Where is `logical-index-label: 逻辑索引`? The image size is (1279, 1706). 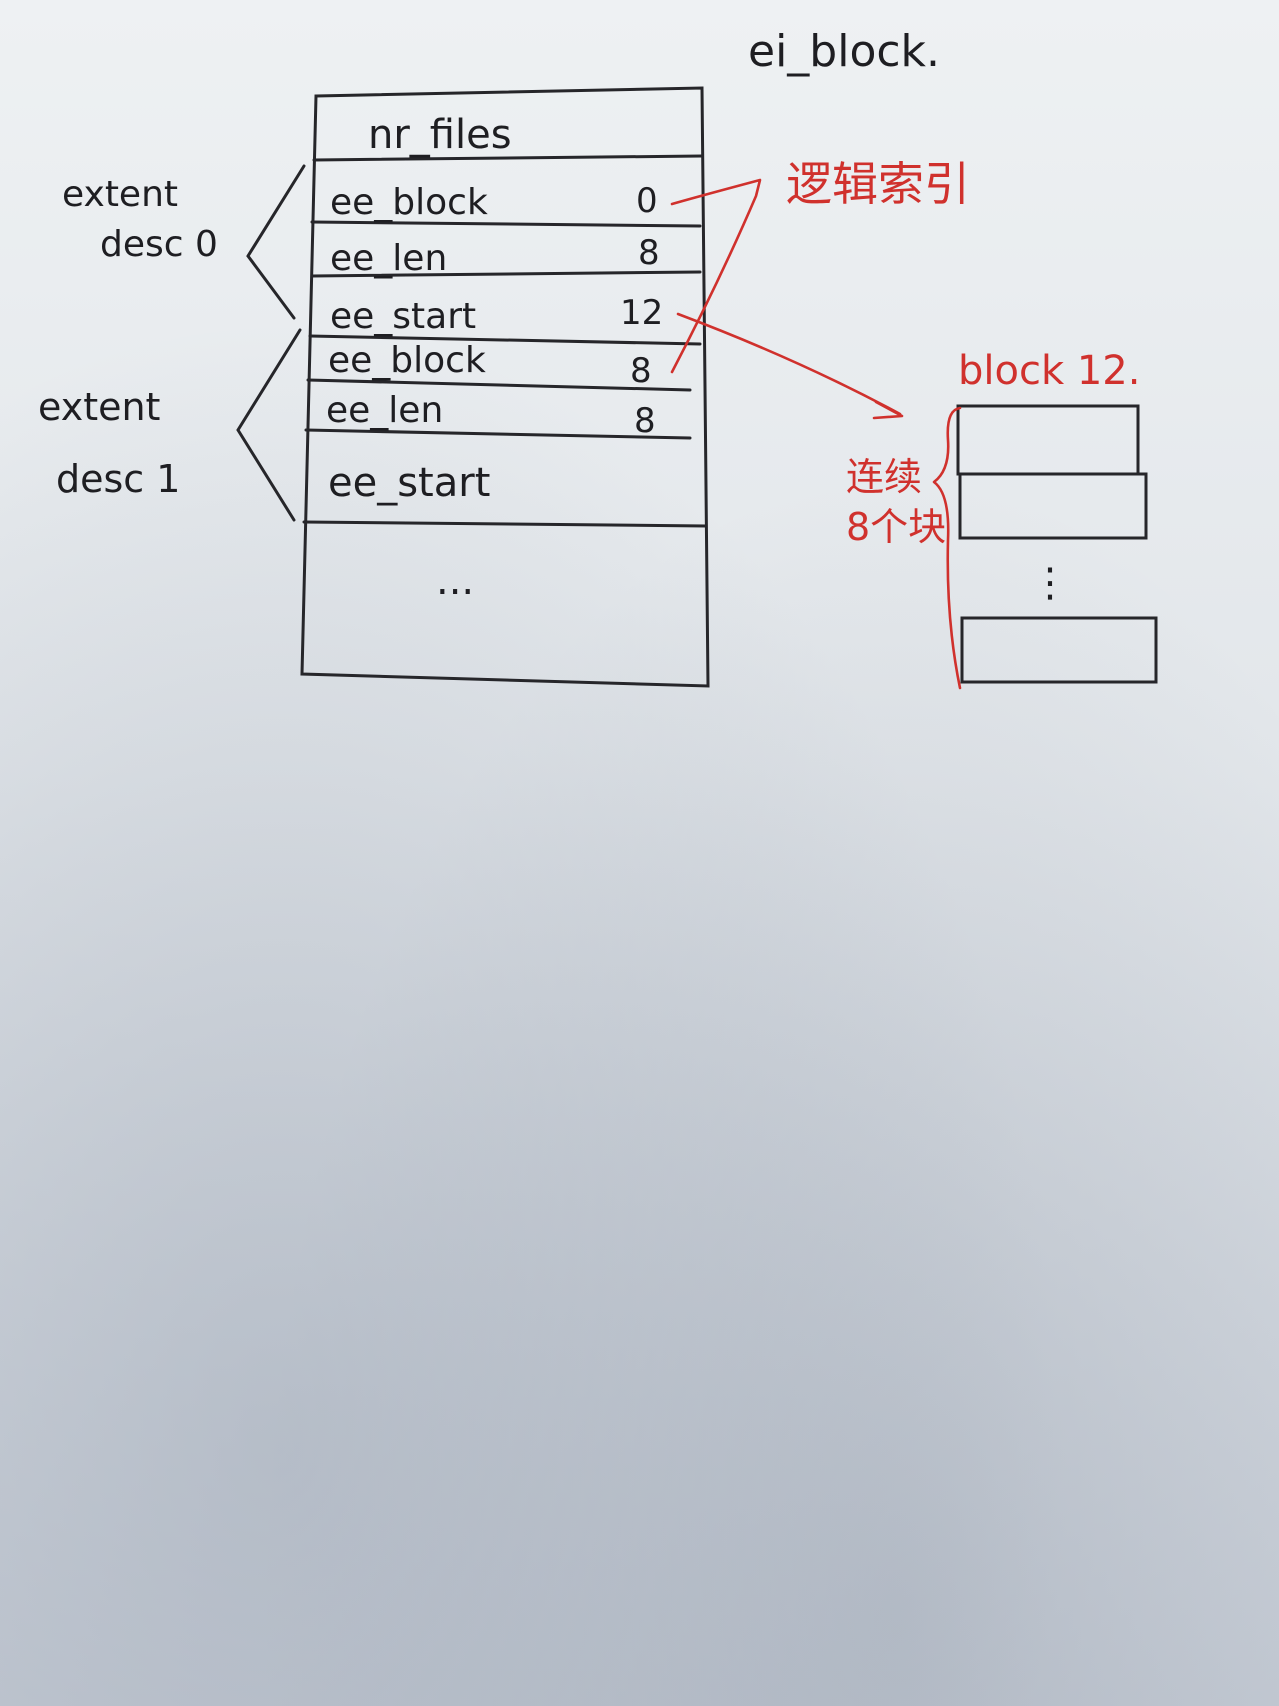
logical-index-label: 逻辑索引 is located at coordinates (878, 184).